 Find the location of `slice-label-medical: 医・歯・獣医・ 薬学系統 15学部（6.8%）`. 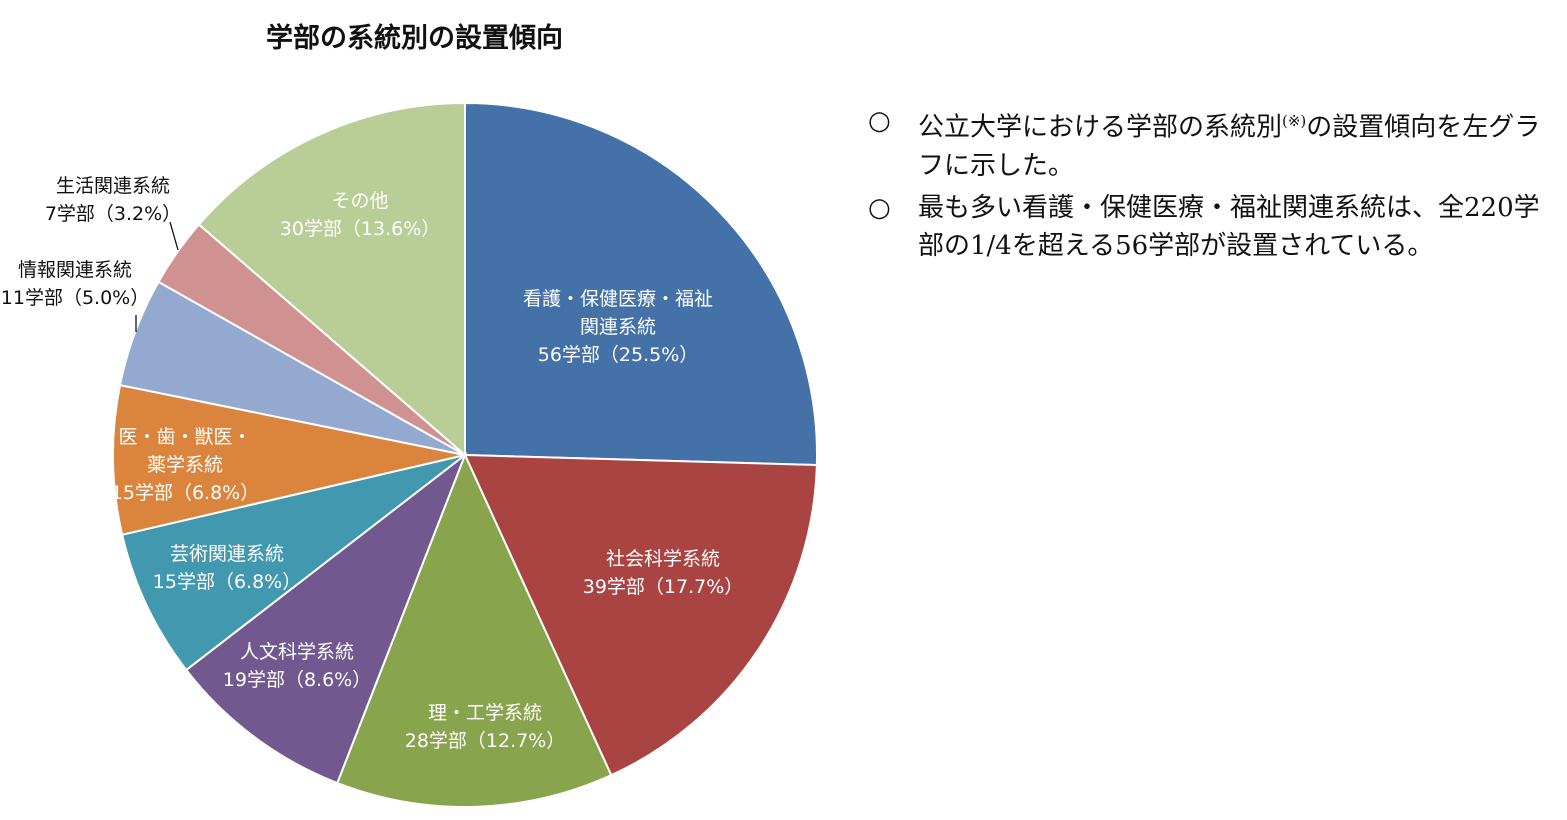

slice-label-medical: 医・歯・獣医・ 薬学系統 15学部（6.8%） is located at coordinates (185, 465).